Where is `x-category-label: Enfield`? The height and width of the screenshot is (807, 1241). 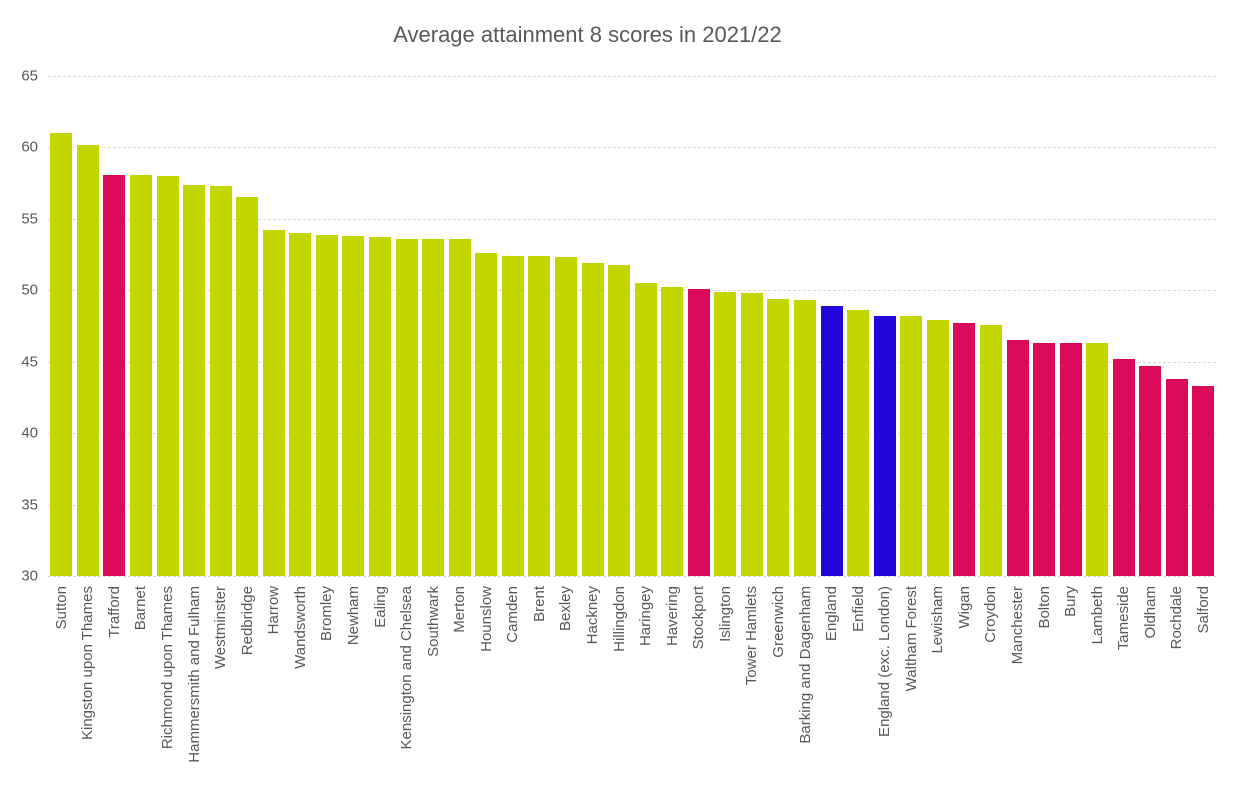
x-category-label: Enfield is located at coordinates (858, 609).